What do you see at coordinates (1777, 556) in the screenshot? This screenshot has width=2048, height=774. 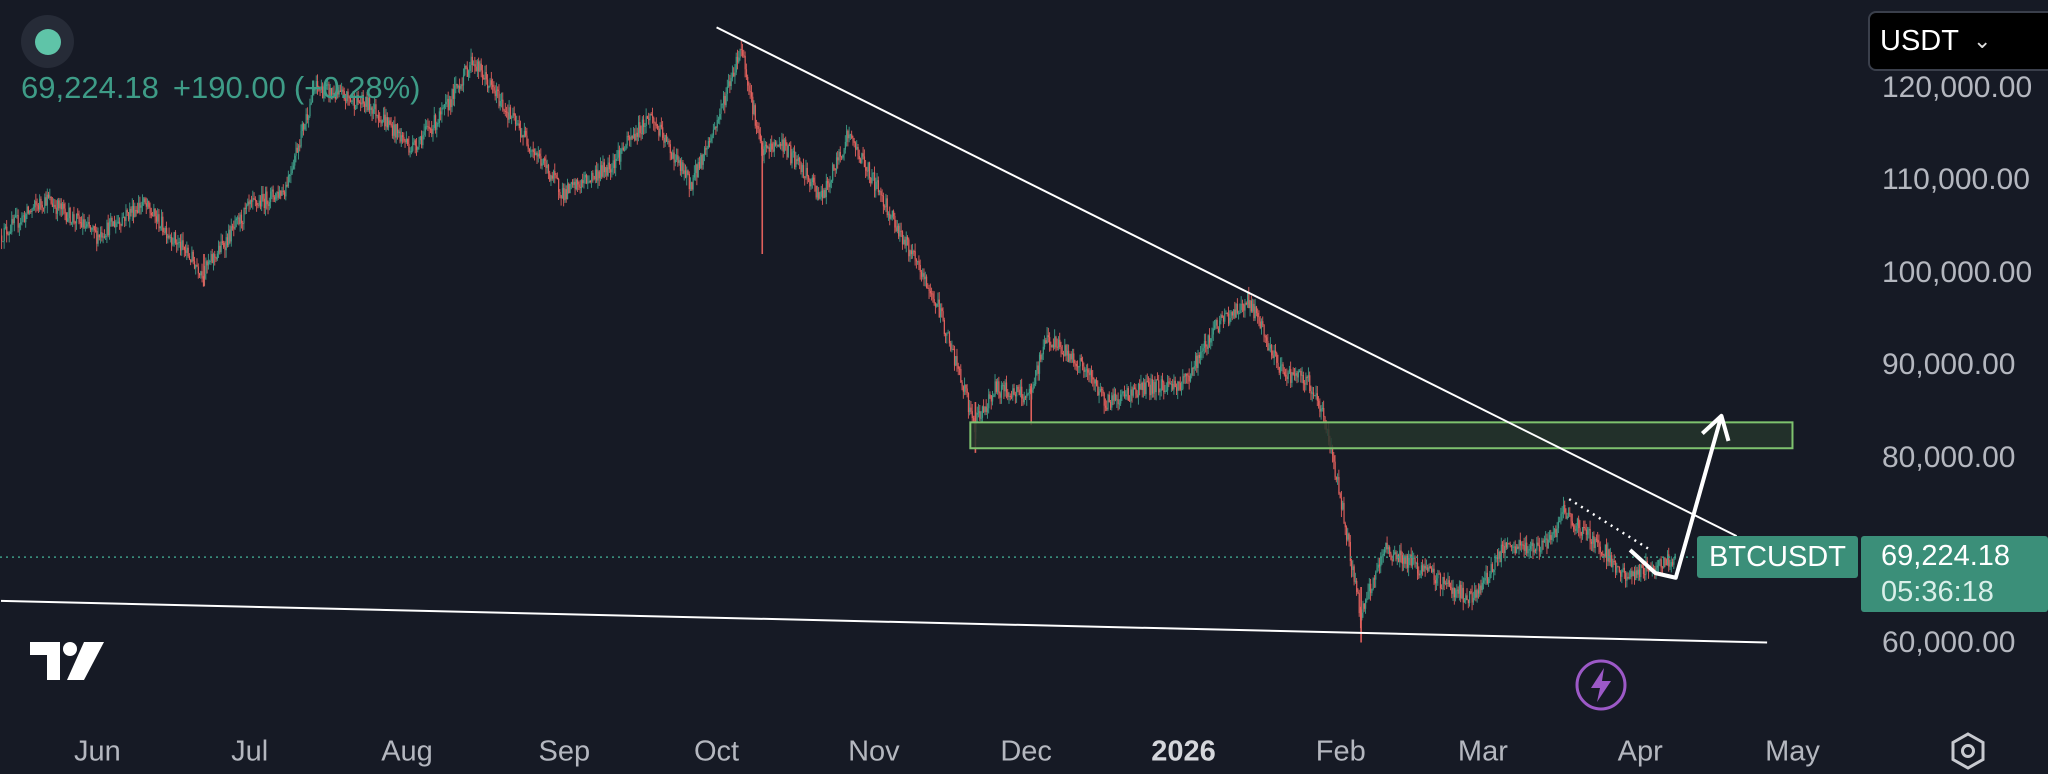 I see `symbol-label: BTCUSDT` at bounding box center [1777, 556].